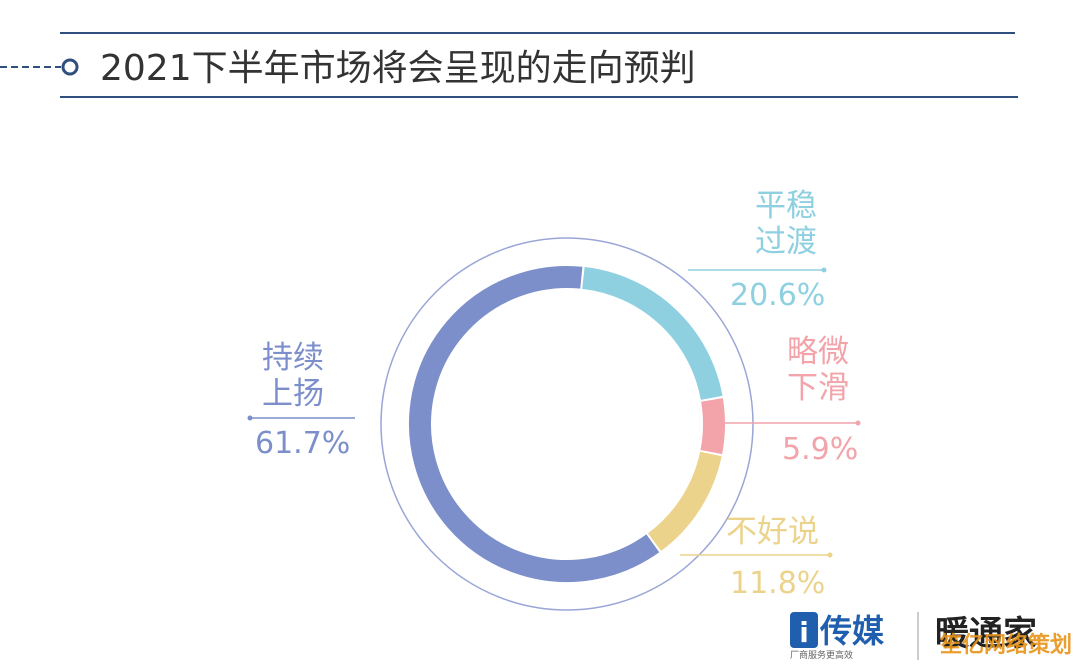  I want to click on header-dot, so click(70, 67).